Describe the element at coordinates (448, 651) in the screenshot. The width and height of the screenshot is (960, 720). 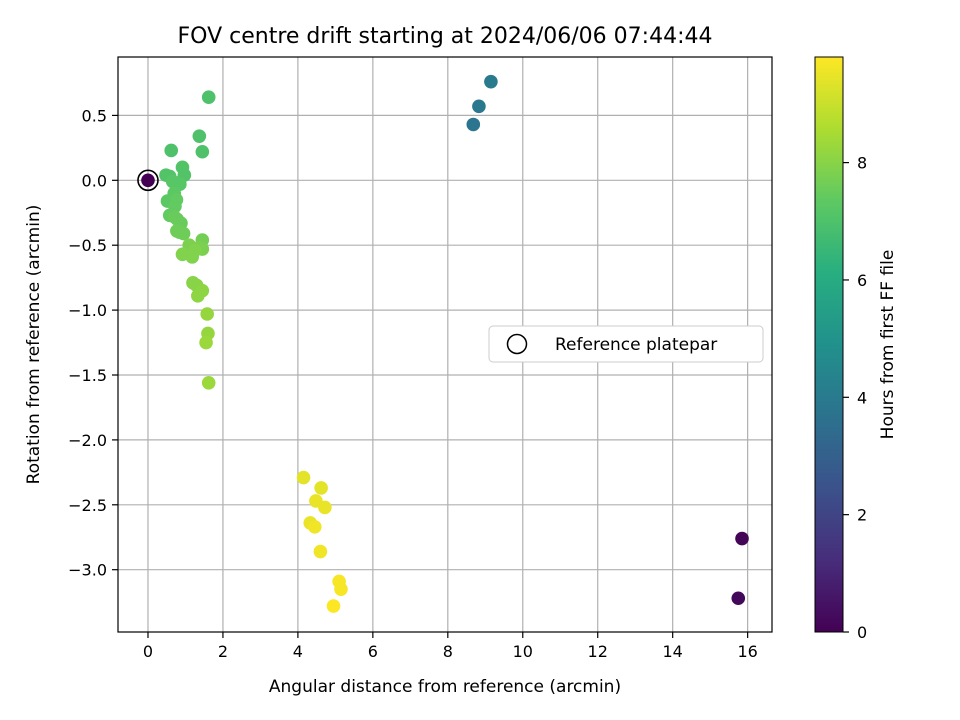
I see `x-tick-label: 8` at that location.